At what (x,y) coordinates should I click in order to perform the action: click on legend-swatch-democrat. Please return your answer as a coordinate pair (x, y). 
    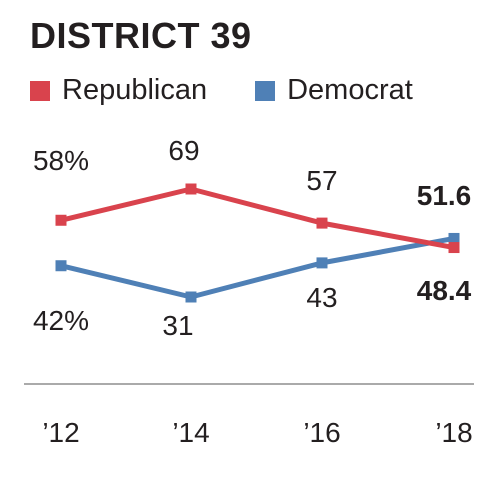
    Looking at the image, I should click on (265, 90).